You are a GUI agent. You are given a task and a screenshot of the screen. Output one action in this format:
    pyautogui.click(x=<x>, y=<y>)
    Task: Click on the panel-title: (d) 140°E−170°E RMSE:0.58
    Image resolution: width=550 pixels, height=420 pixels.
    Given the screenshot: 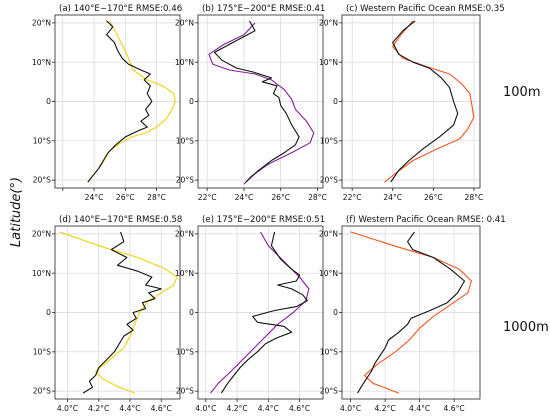 What is the action you would take?
    pyautogui.click(x=120, y=220)
    